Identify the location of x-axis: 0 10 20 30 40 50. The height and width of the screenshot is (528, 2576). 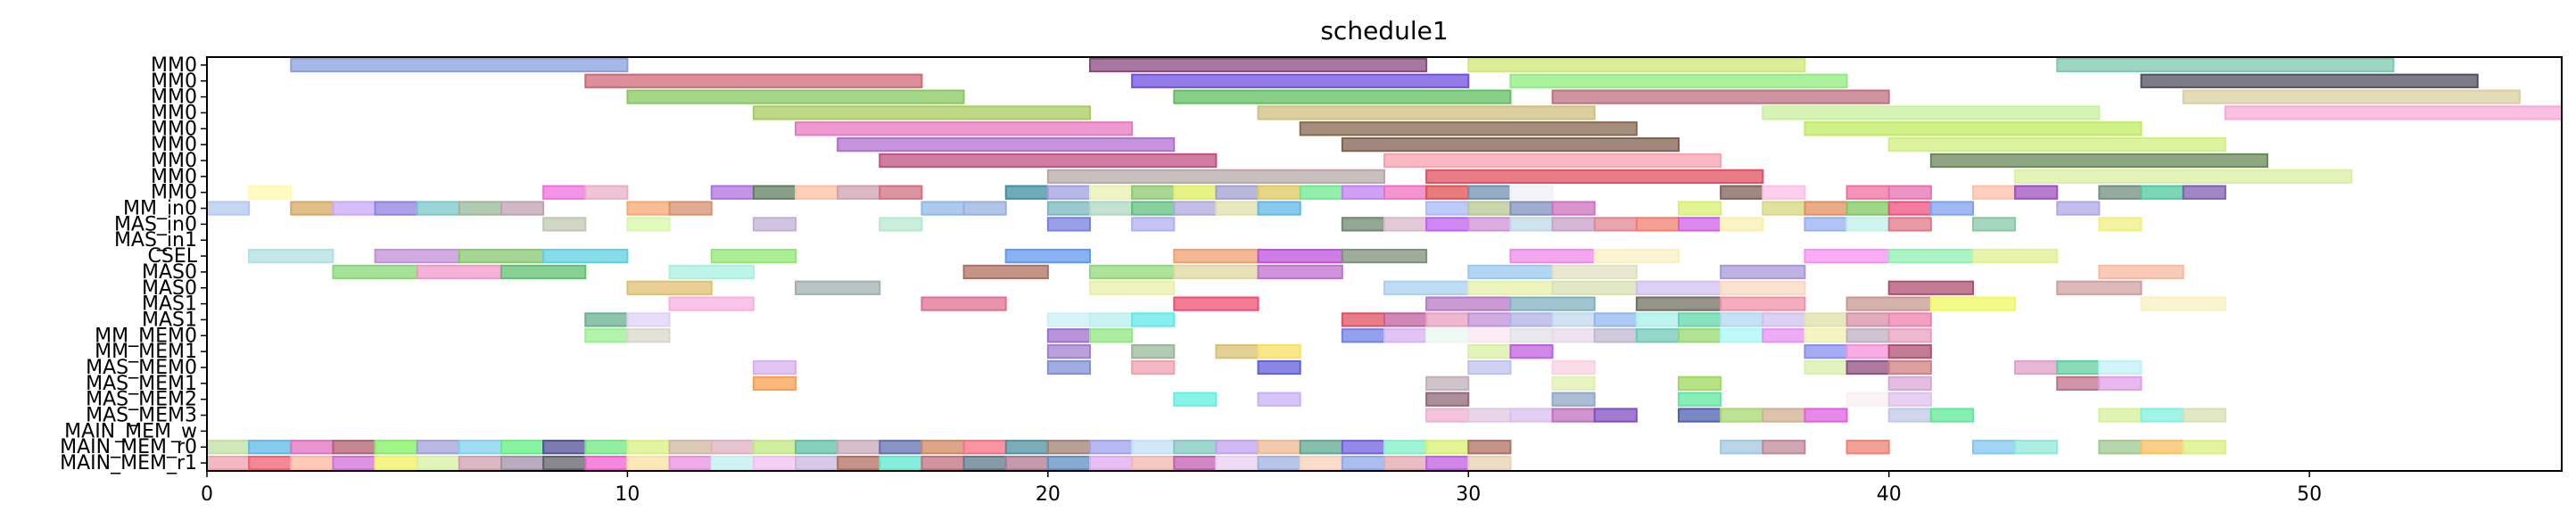
(1261, 488).